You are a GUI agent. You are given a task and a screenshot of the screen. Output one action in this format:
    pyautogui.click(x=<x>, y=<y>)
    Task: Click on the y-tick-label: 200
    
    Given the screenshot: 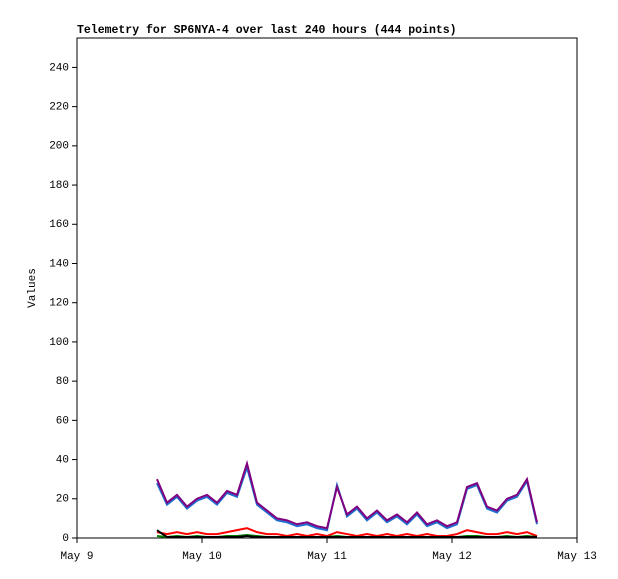 What is the action you would take?
    pyautogui.click(x=59, y=147)
    